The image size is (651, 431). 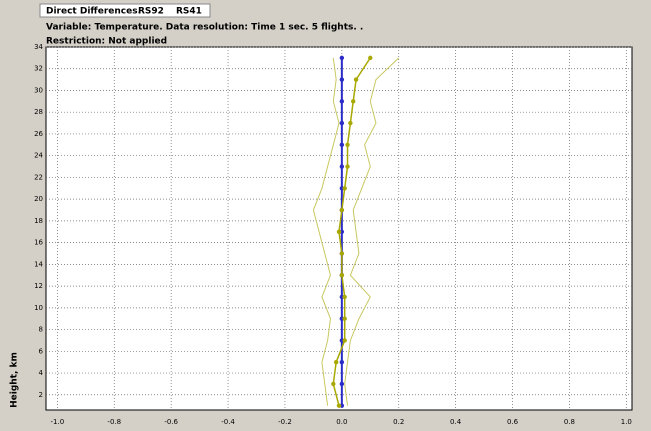 What do you see at coordinates (38, 221) in the screenshot?
I see `y-tick-label: 18` at bounding box center [38, 221].